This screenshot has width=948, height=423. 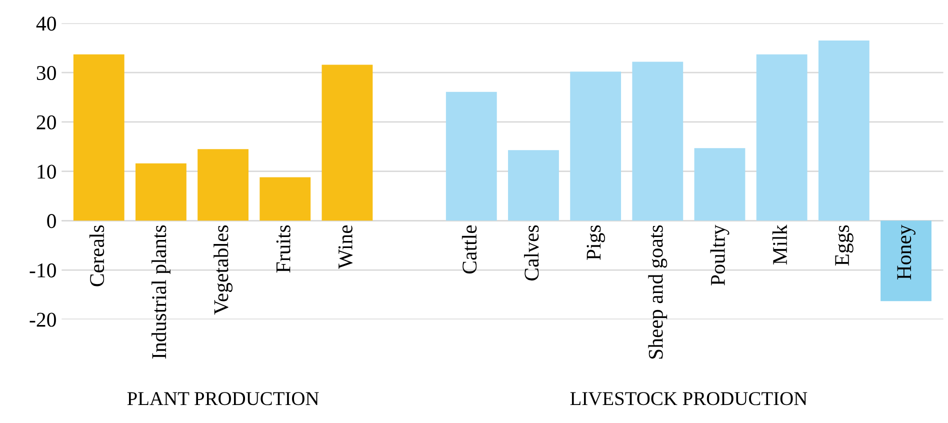 I want to click on x-tick-label: Milk, so click(x=779, y=244).